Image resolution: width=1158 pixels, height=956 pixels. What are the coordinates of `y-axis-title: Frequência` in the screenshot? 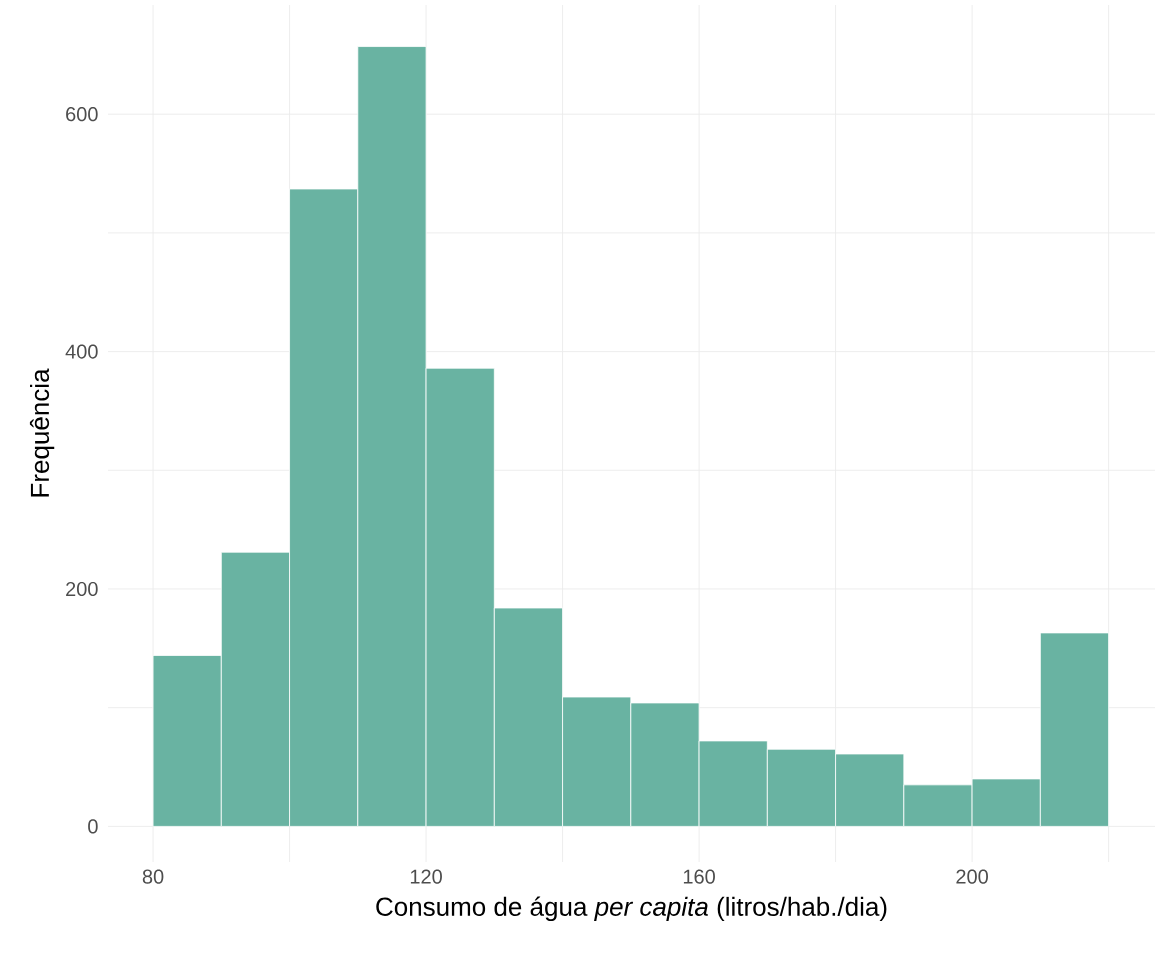 It's located at (42, 432).